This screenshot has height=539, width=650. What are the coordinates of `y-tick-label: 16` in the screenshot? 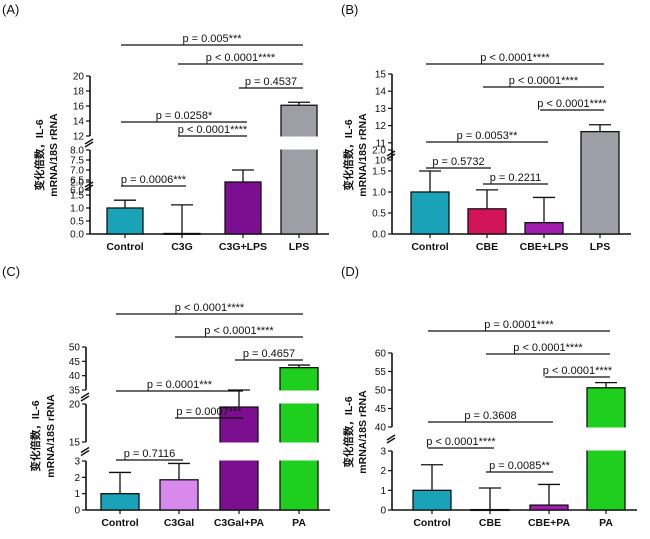 It's located at (79, 107).